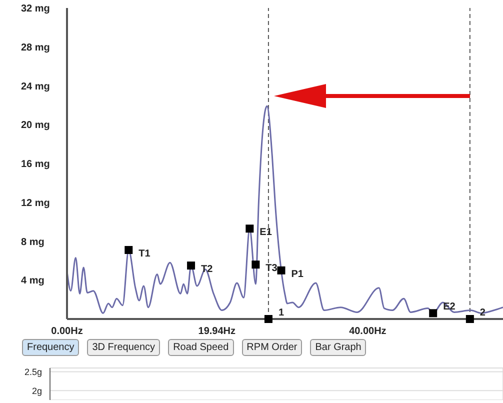  Describe the element at coordinates (51, 347) in the screenshot. I see `text: Frequency` at that location.